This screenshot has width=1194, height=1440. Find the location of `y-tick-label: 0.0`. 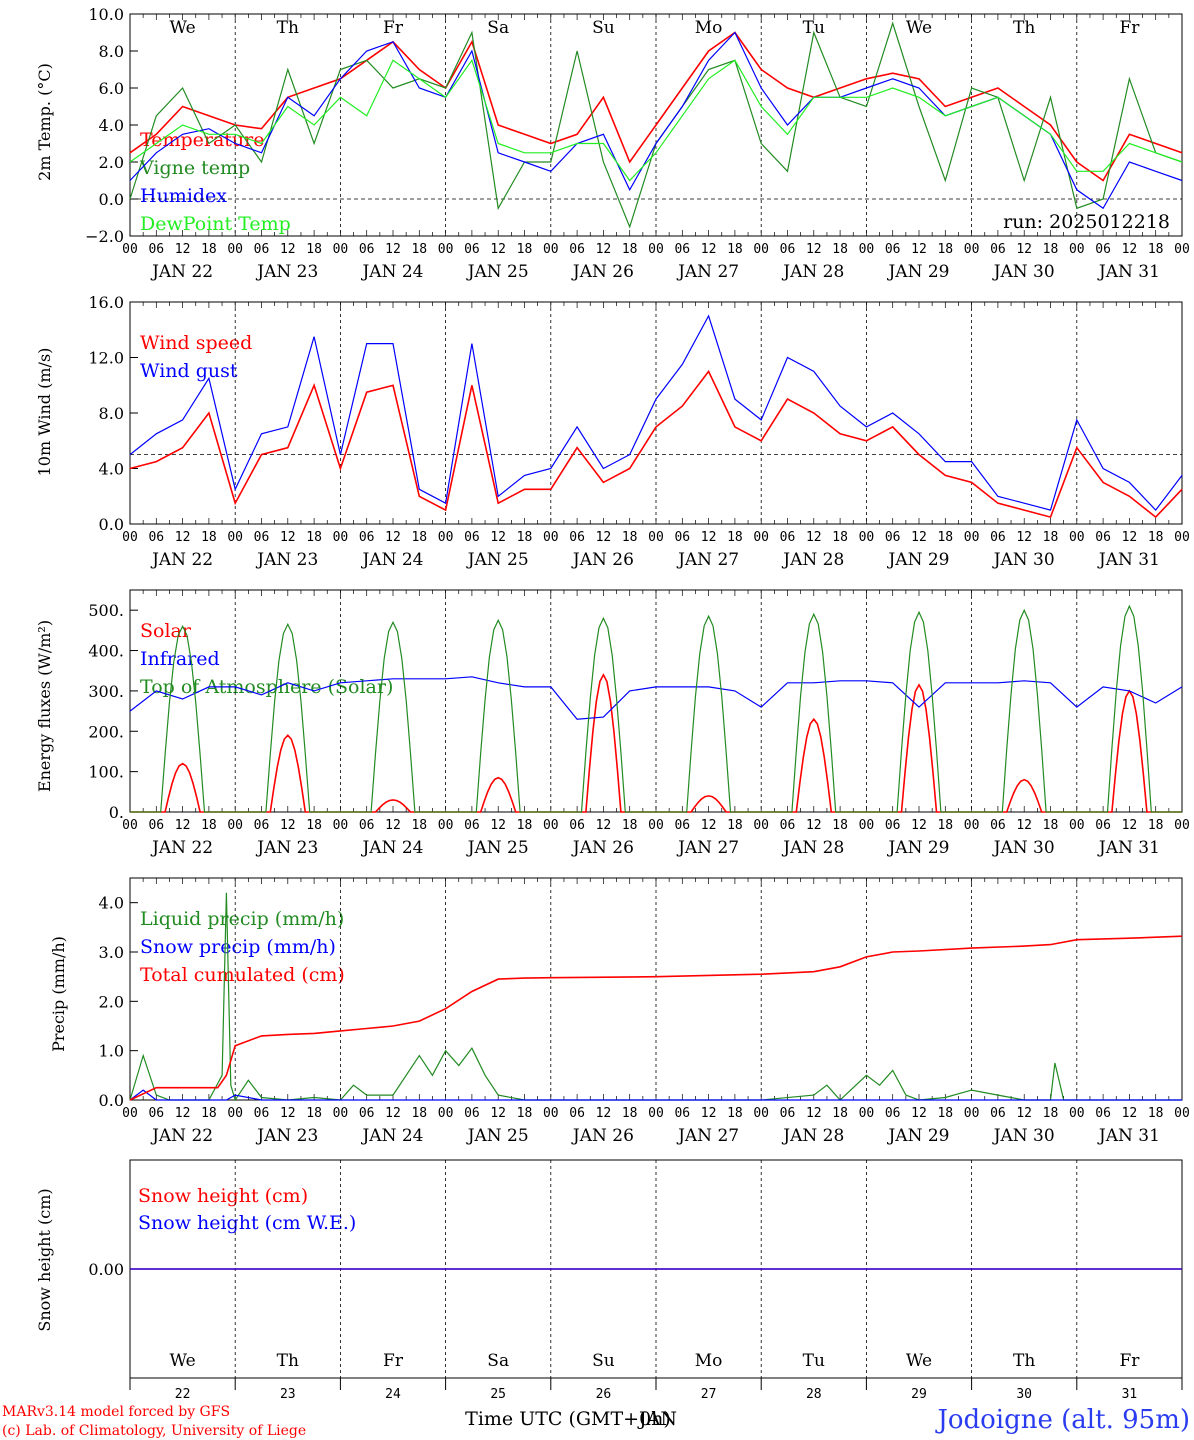

y-tick-label: 0.0 is located at coordinates (111, 524).